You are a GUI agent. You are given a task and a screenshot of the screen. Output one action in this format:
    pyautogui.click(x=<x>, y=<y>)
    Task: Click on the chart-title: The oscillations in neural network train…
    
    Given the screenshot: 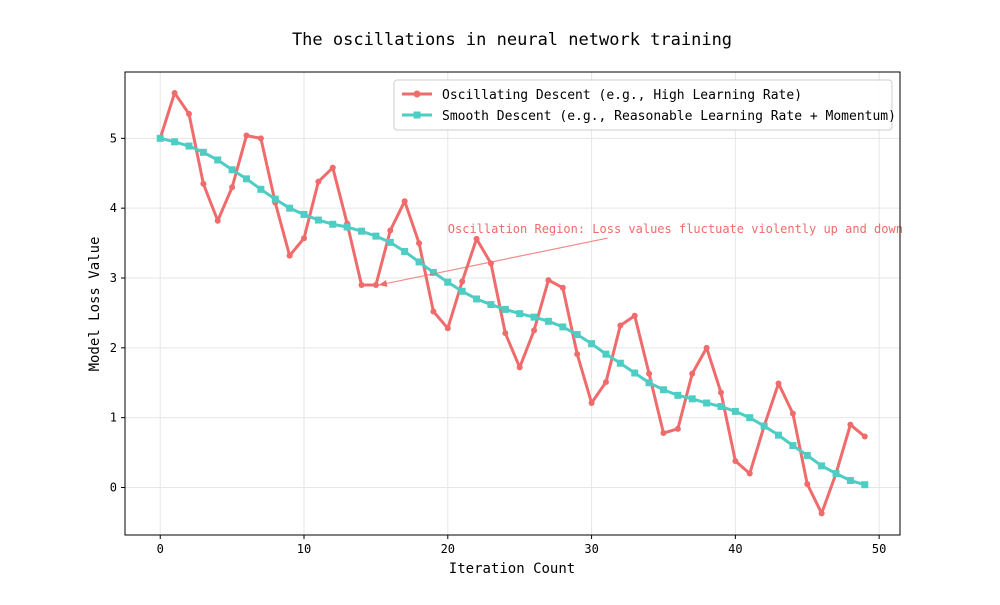 What is the action you would take?
    pyautogui.click(x=512, y=40)
    